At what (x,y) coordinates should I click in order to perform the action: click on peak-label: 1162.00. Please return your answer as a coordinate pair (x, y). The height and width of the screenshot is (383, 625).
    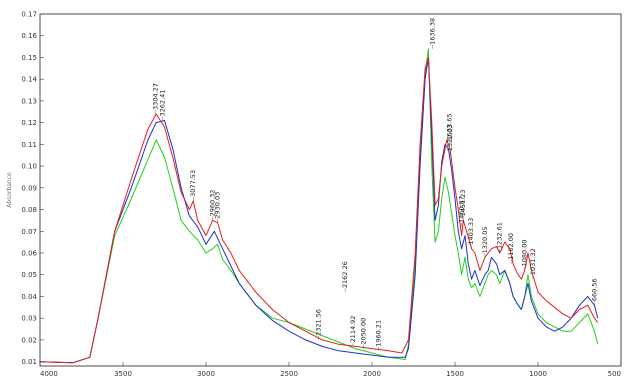
    Looking at the image, I should click on (511, 246).